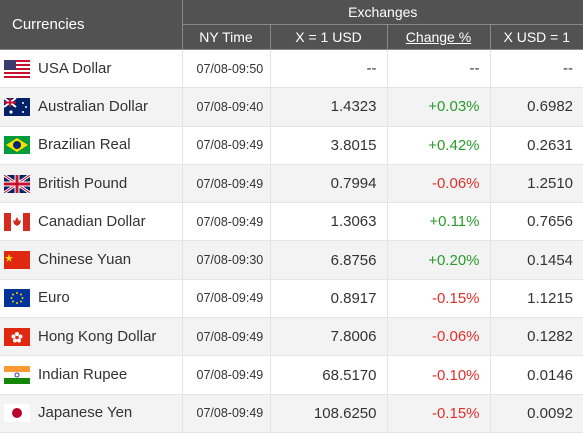  What do you see at coordinates (536, 184) in the screenshot?
I see `usd-per-unit: 1.2510` at bounding box center [536, 184].